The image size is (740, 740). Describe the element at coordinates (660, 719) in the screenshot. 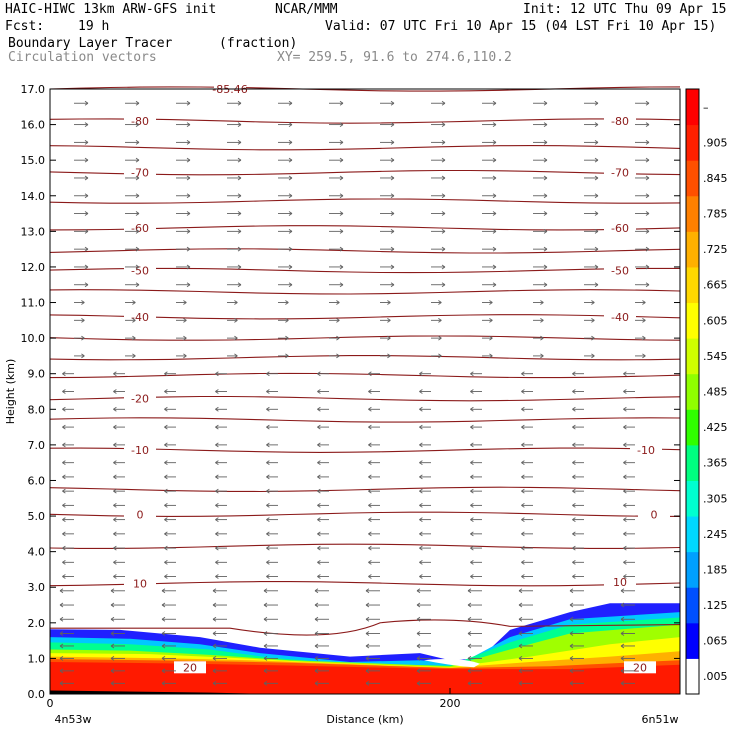

I see `x-endpoint-end: 6n51w` at that location.